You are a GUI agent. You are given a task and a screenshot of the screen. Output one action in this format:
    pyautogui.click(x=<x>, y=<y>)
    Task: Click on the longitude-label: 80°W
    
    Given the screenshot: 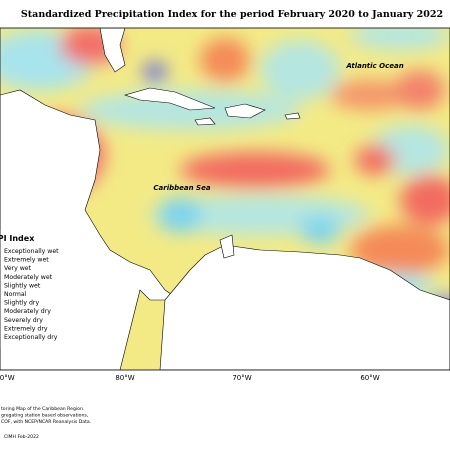 What is the action you would take?
    pyautogui.click(x=124, y=378)
    